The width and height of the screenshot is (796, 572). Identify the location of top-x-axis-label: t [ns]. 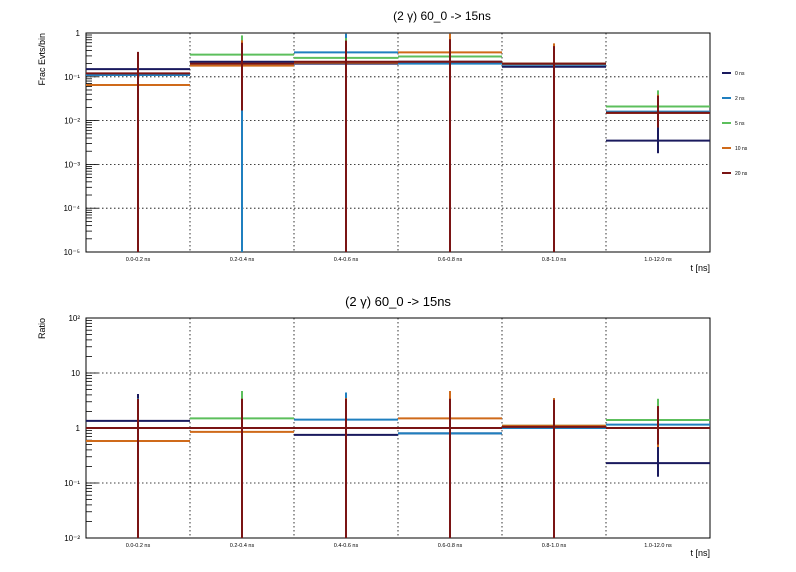
(700, 268).